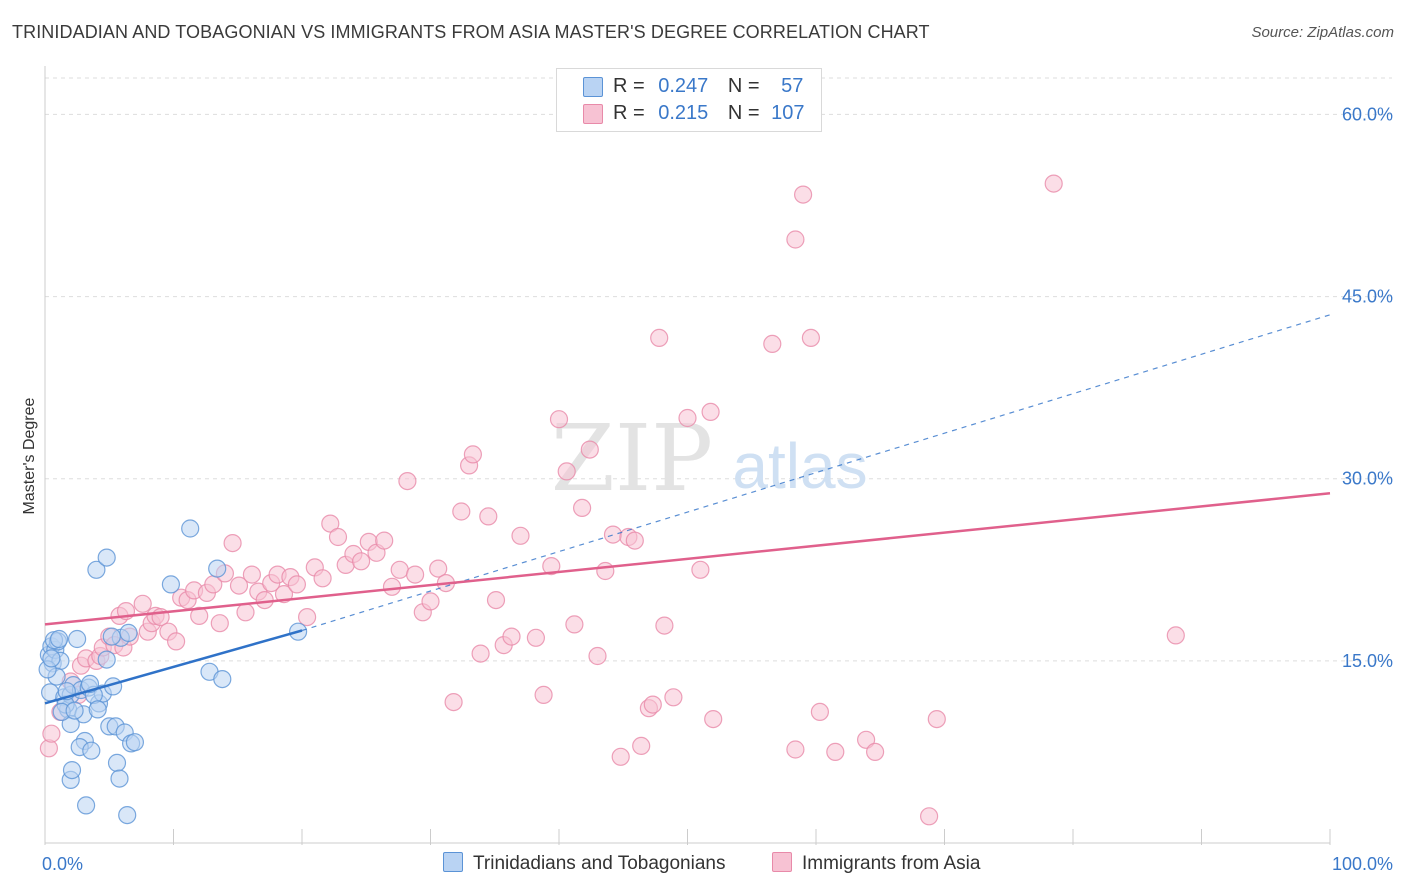 The width and height of the screenshot is (1406, 892). What do you see at coordinates (782, 862) in the screenshot?
I see `bottom-legend-swatch-pink` at bounding box center [782, 862].